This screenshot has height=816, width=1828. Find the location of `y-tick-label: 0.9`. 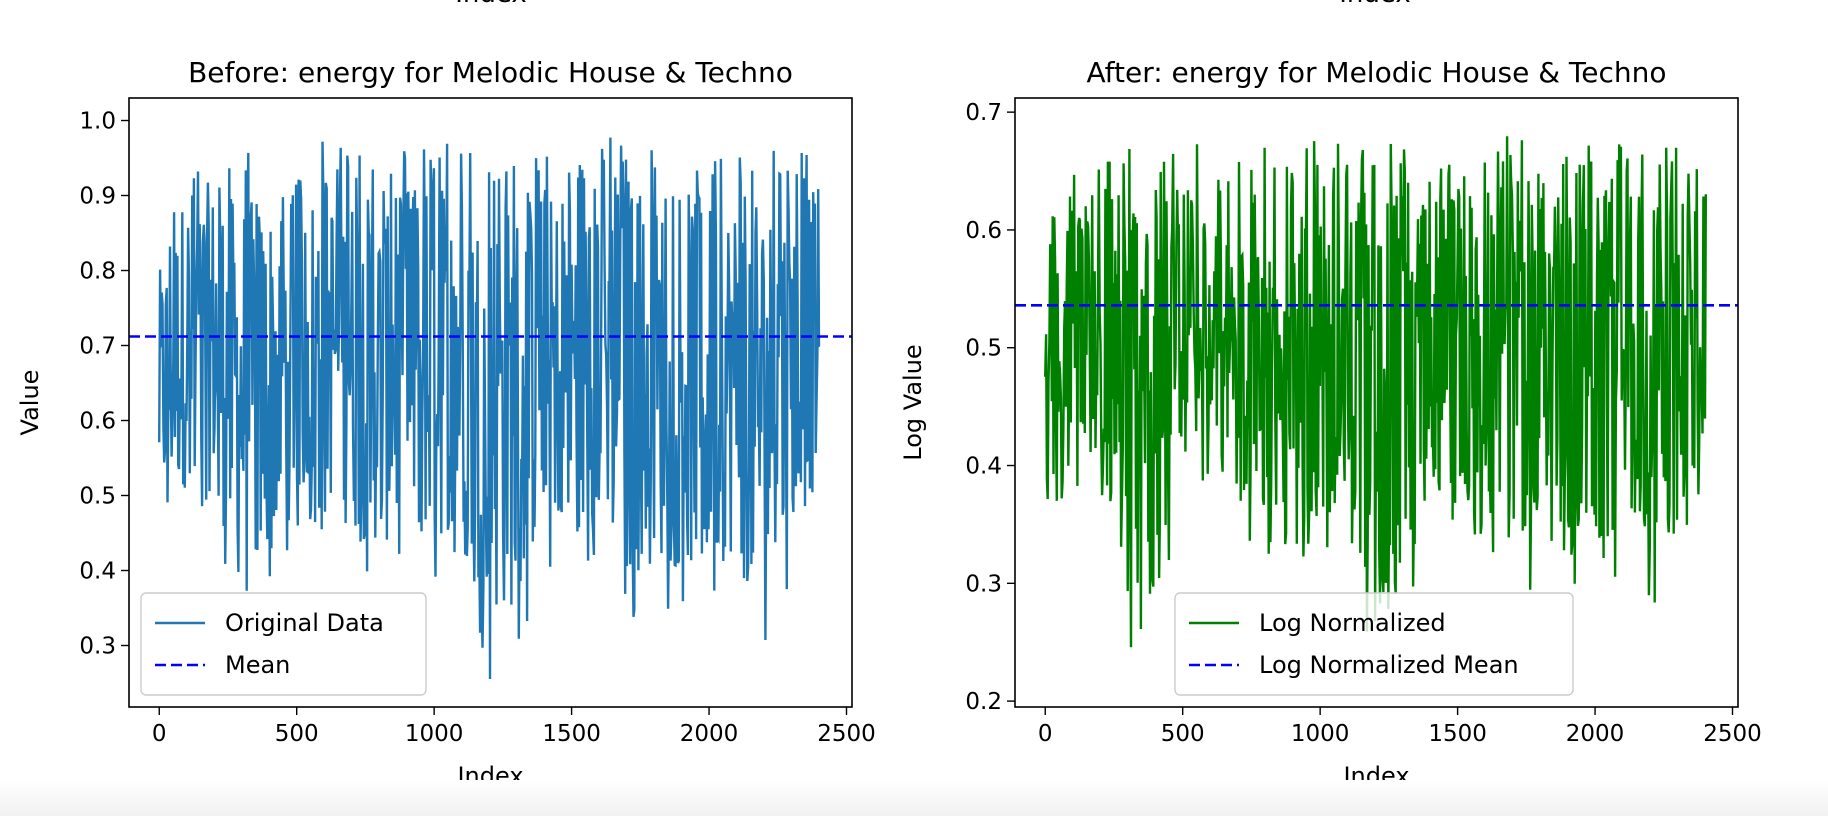

y-tick-label: 0.9 is located at coordinates (97, 197).